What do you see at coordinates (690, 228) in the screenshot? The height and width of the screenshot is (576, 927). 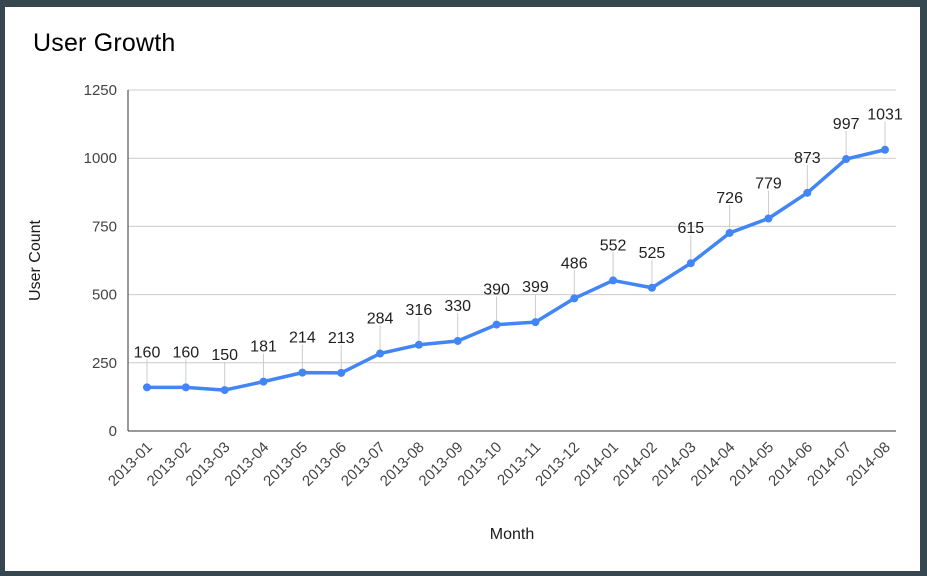 I see `data-label: 615` at bounding box center [690, 228].